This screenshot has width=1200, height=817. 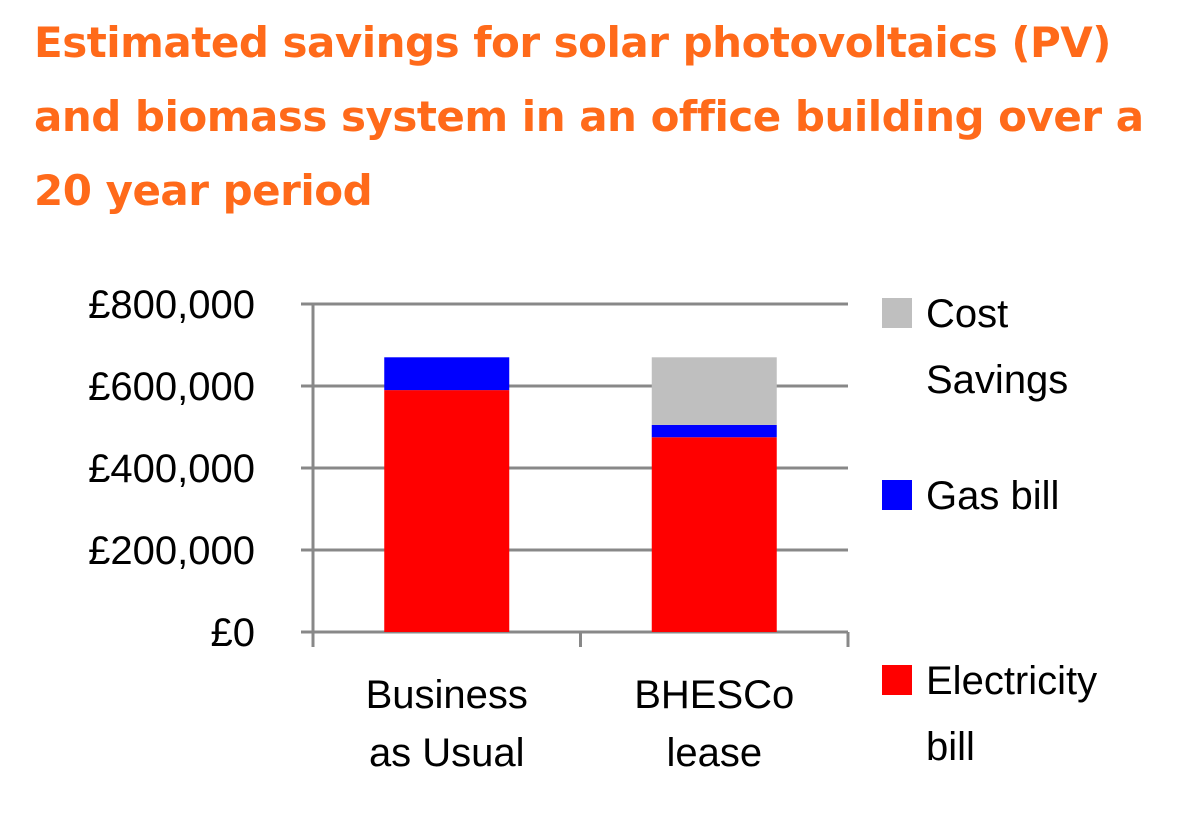 What do you see at coordinates (447, 753) in the screenshot?
I see `x-category-label: as Usual` at bounding box center [447, 753].